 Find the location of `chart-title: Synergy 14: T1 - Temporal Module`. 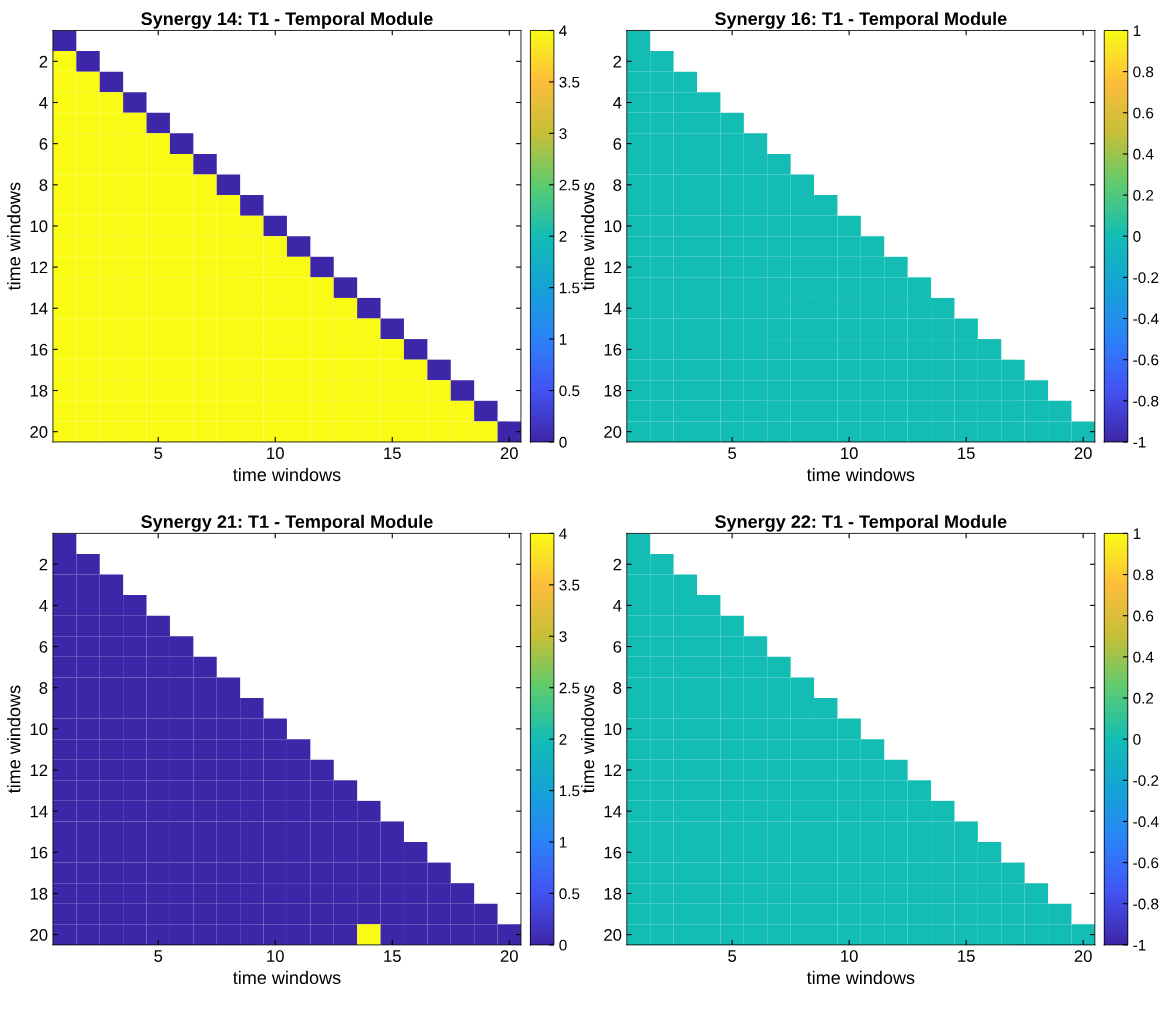

chart-title: Synergy 14: T1 - Temporal Module is located at coordinates (287, 20).